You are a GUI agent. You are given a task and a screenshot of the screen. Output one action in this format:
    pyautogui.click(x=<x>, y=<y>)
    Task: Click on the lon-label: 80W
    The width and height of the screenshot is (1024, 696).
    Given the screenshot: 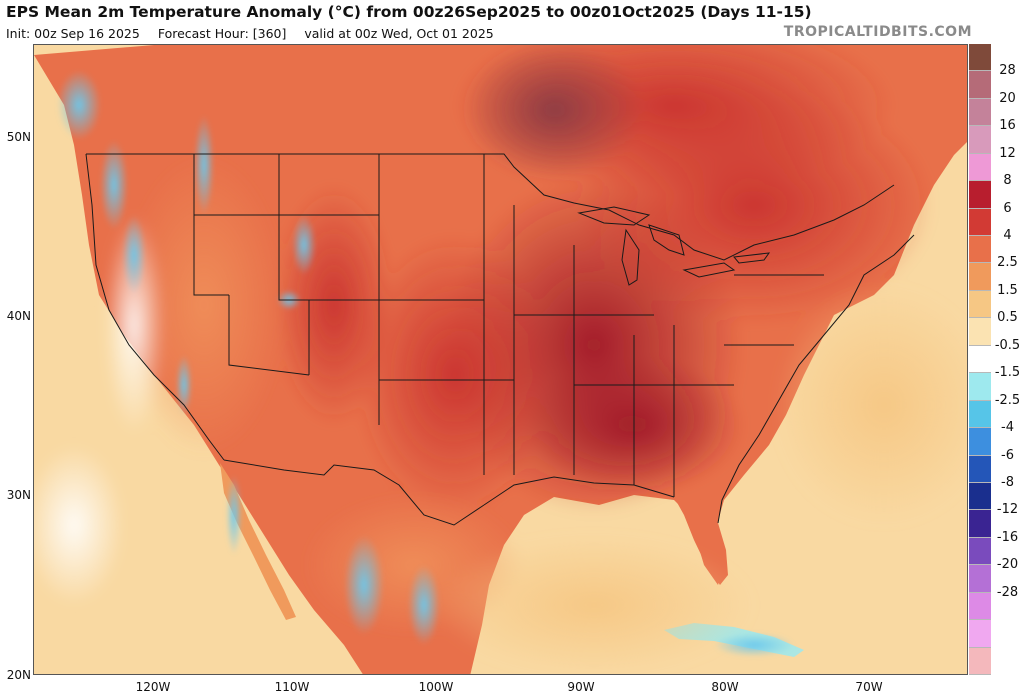 What is the action you would take?
    pyautogui.click(x=725, y=687)
    